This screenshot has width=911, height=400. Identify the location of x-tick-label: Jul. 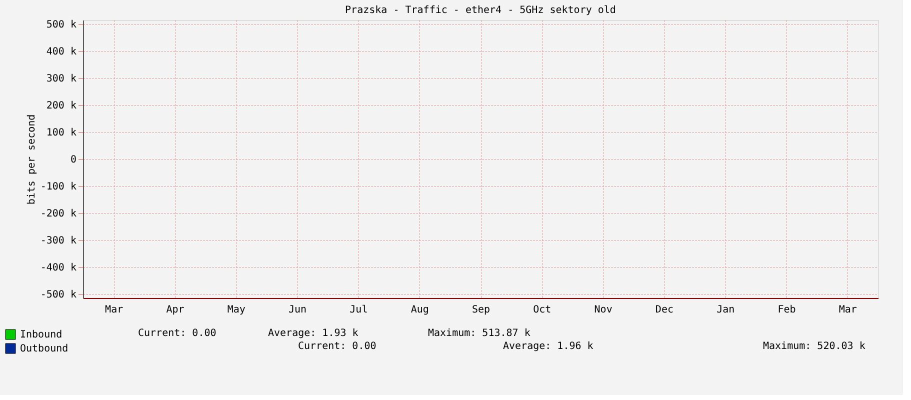
(359, 310).